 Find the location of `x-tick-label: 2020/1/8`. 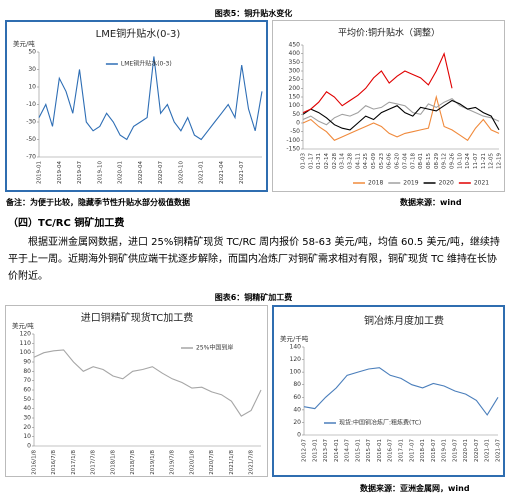

x-tick-label: 2020/1/8 is located at coordinates (192, 462).